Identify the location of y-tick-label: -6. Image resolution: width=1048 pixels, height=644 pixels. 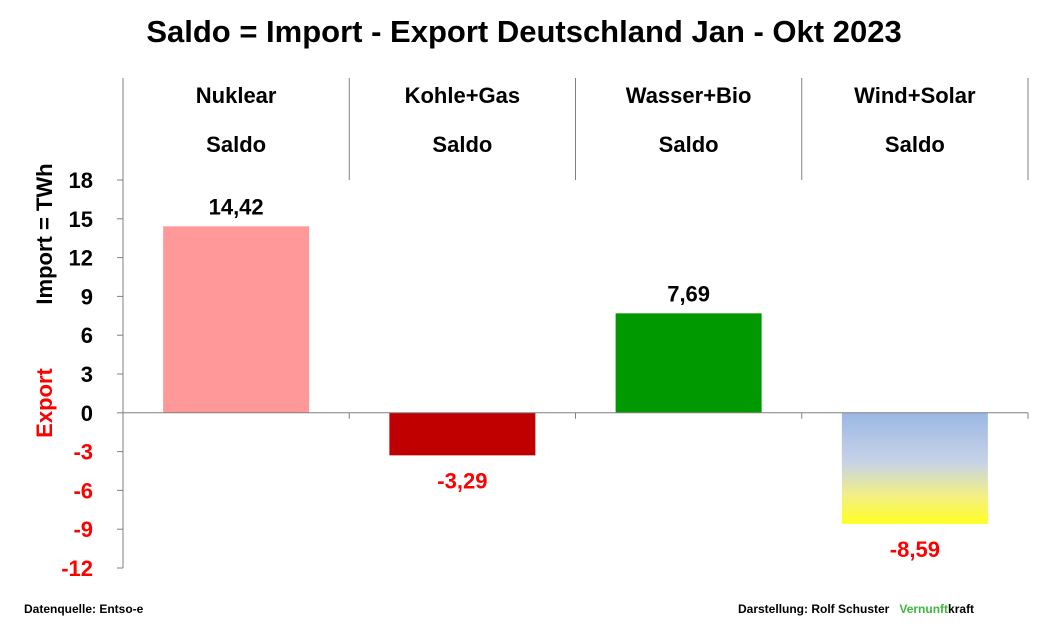
(83, 490).